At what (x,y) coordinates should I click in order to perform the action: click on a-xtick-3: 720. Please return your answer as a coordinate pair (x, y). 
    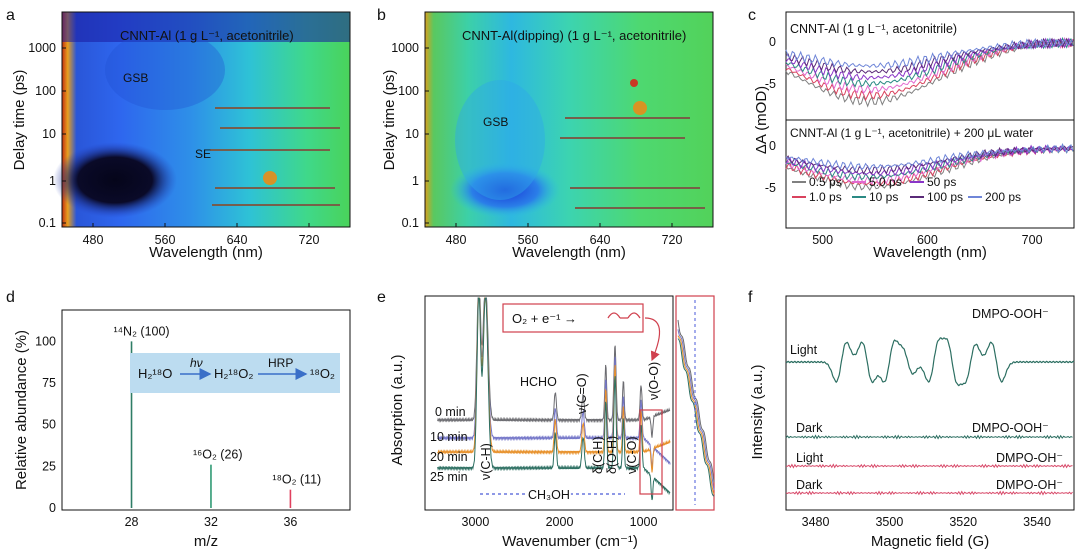
    Looking at the image, I should click on (309, 240).